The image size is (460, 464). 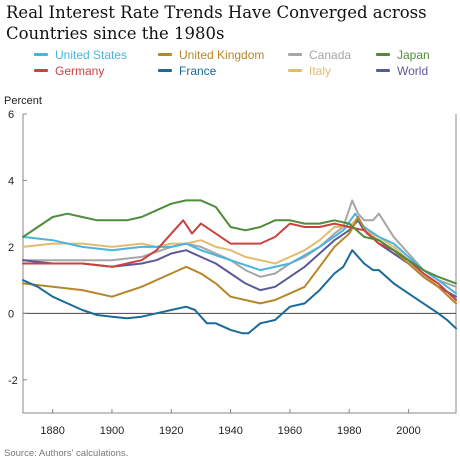 What do you see at coordinates (330, 54) in the screenshot?
I see `legend-label: Canada` at bounding box center [330, 54].